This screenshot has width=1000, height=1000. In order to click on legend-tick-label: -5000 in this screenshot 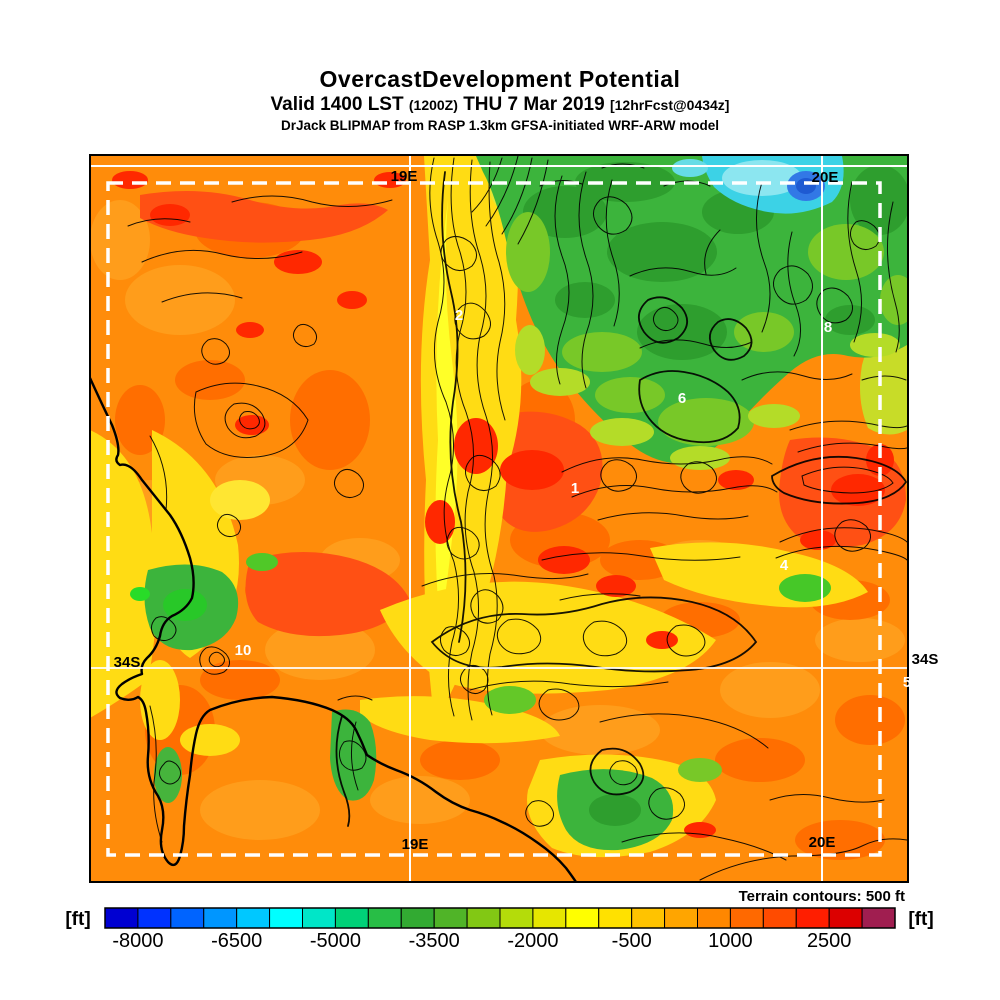, I will do `click(335, 941)`.